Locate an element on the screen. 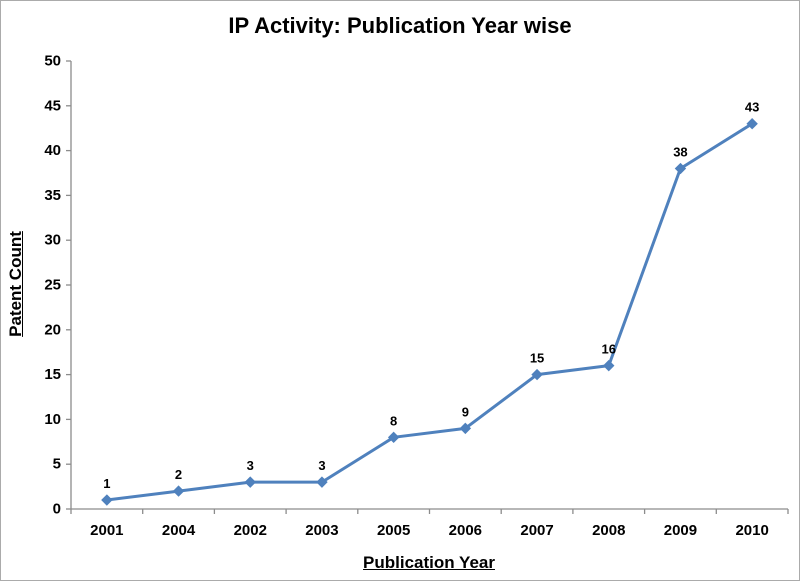  data-label: 8 is located at coordinates (393, 420).